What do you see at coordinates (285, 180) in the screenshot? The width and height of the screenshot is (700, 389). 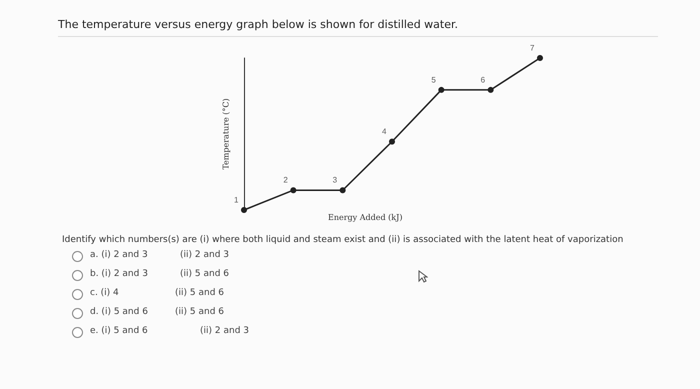 I see `annotation: 2` at bounding box center [285, 180].